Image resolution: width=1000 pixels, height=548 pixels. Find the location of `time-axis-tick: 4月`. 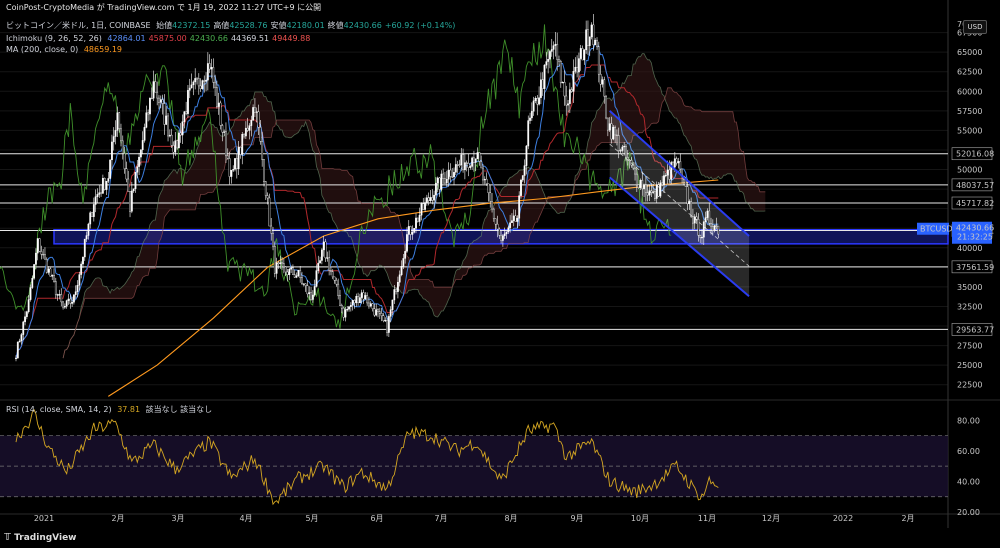

time-axis-tick: 4月 is located at coordinates (245, 518).